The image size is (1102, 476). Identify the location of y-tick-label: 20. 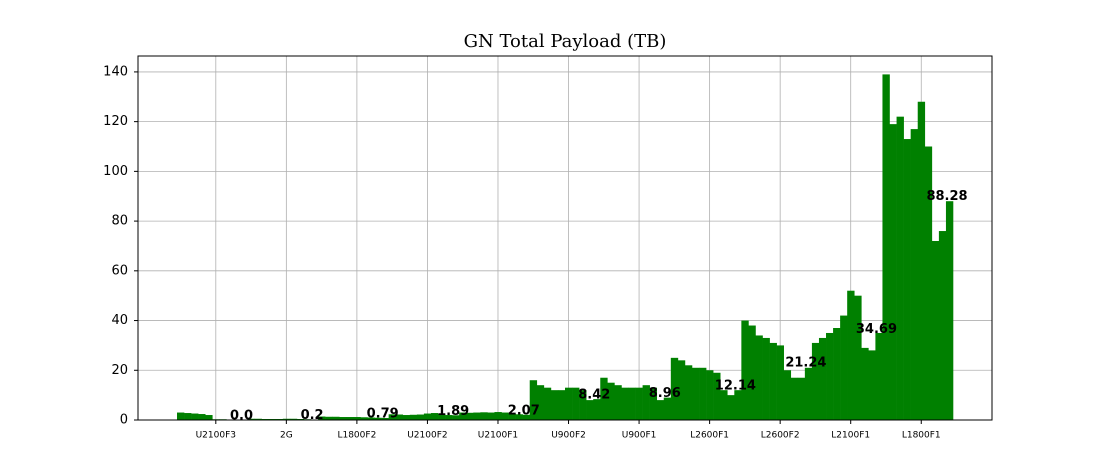
(119, 370).